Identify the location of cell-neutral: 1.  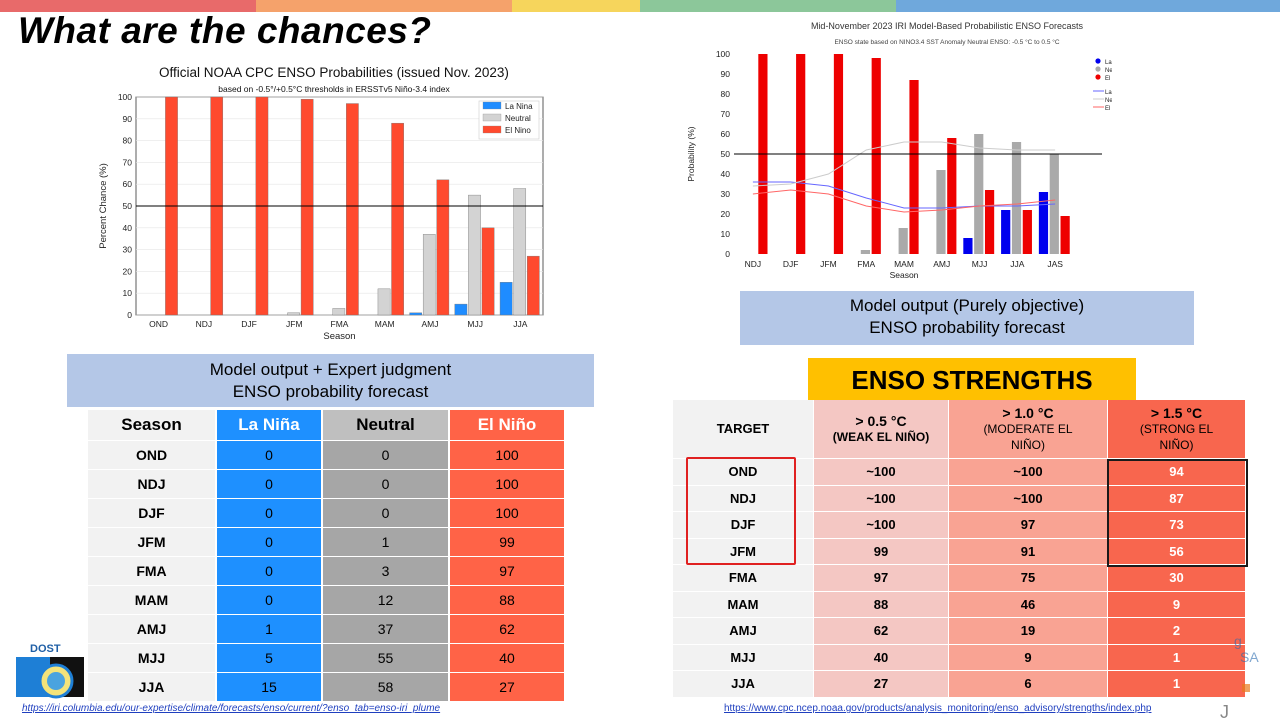
(386, 542).